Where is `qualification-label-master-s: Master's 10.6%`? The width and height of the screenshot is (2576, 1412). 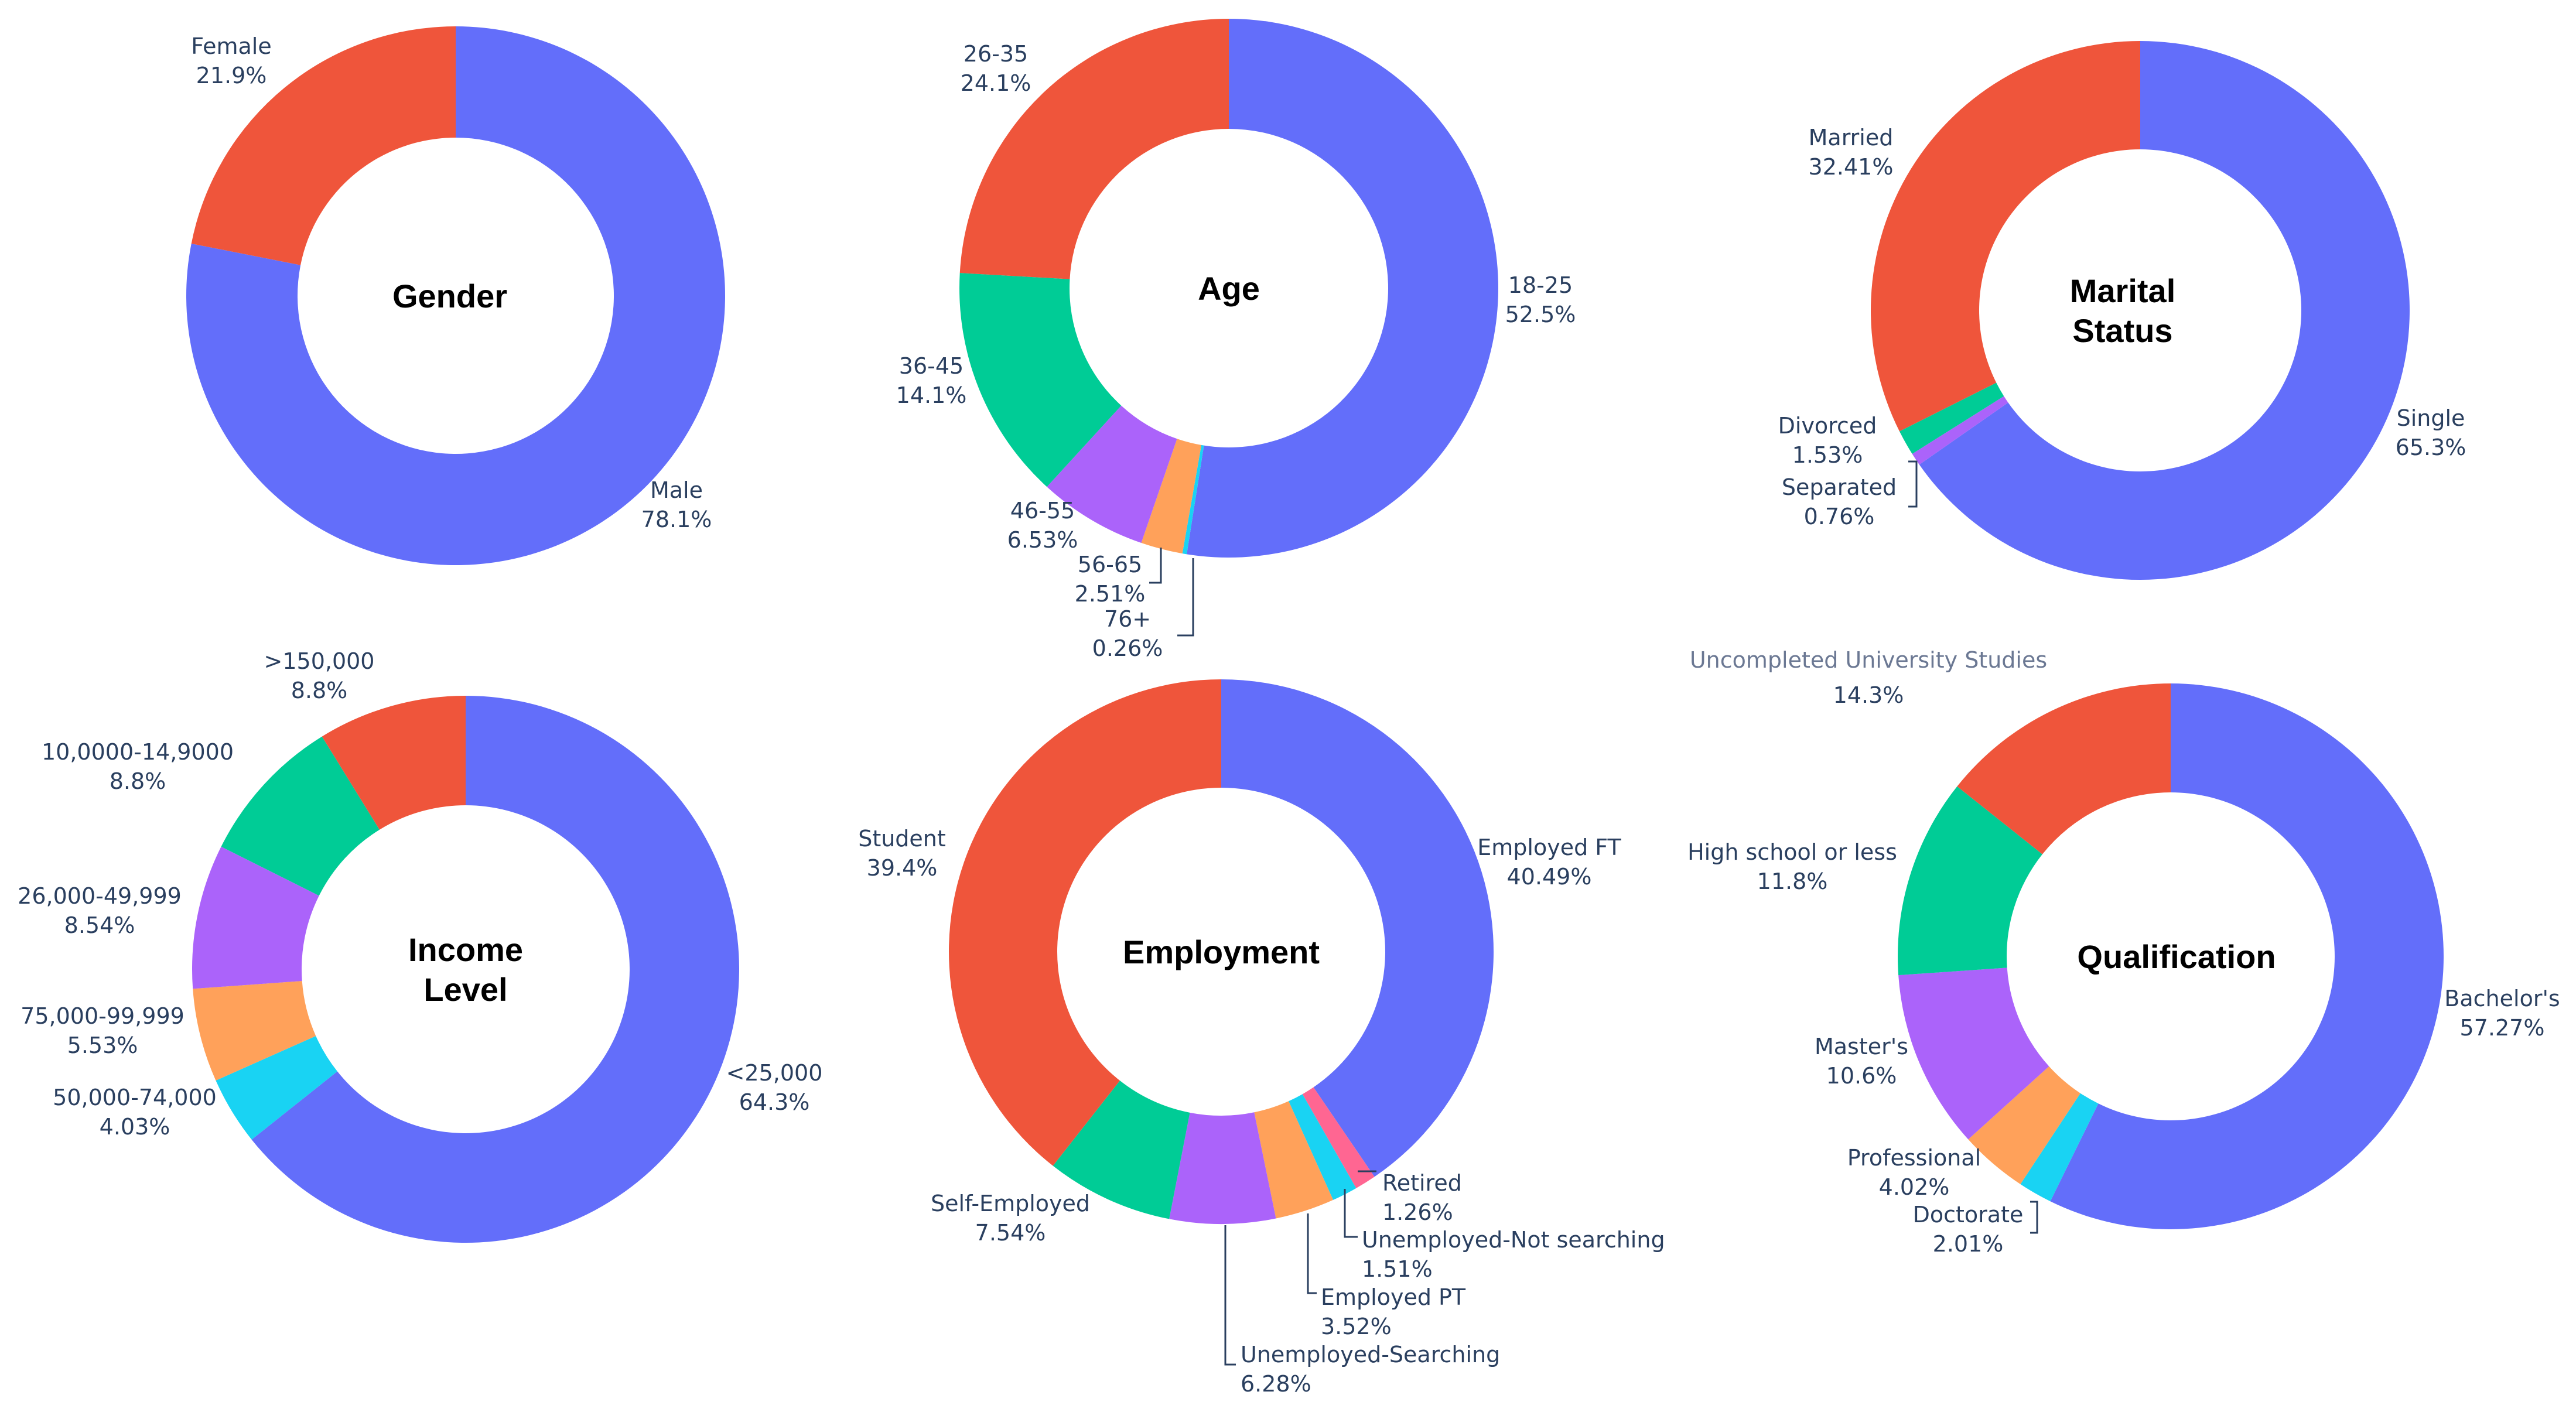 qualification-label-master-s: Master's 10.6% is located at coordinates (1862, 1061).